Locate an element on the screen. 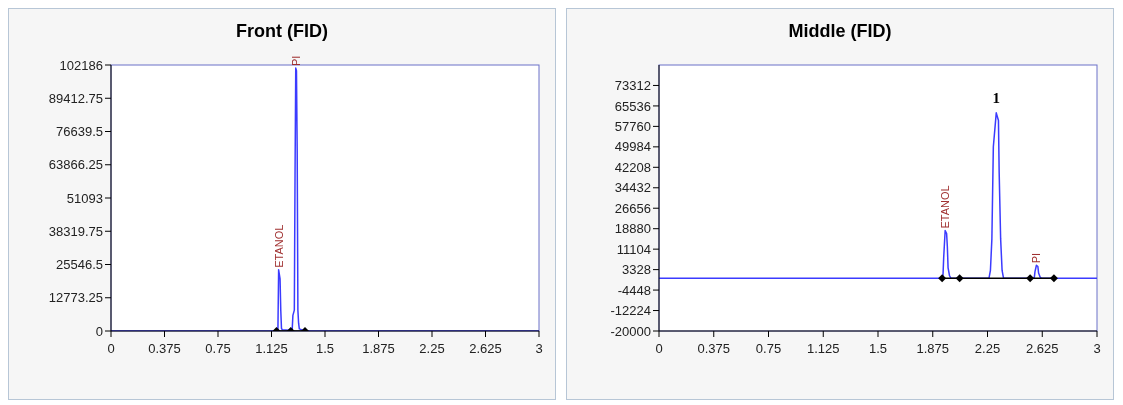  y-tick-label: 26656 is located at coordinates (632, 208).